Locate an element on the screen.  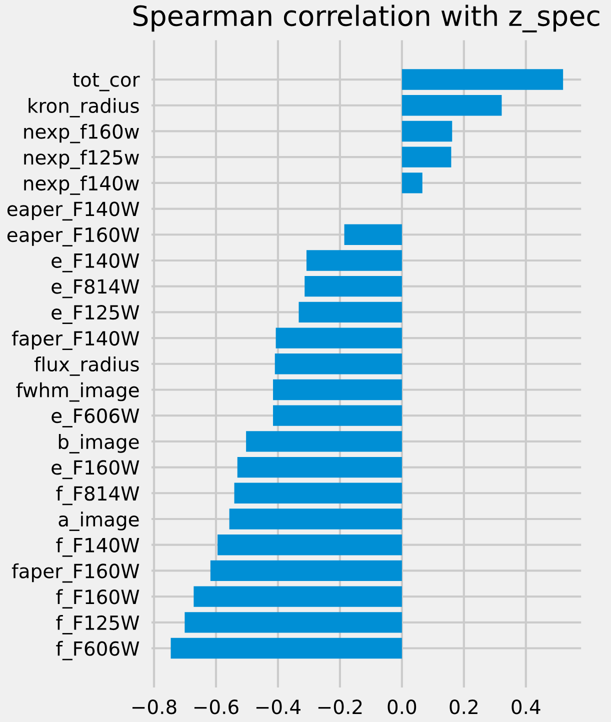
y-tick-label: kron_radius is located at coordinates (83, 108).